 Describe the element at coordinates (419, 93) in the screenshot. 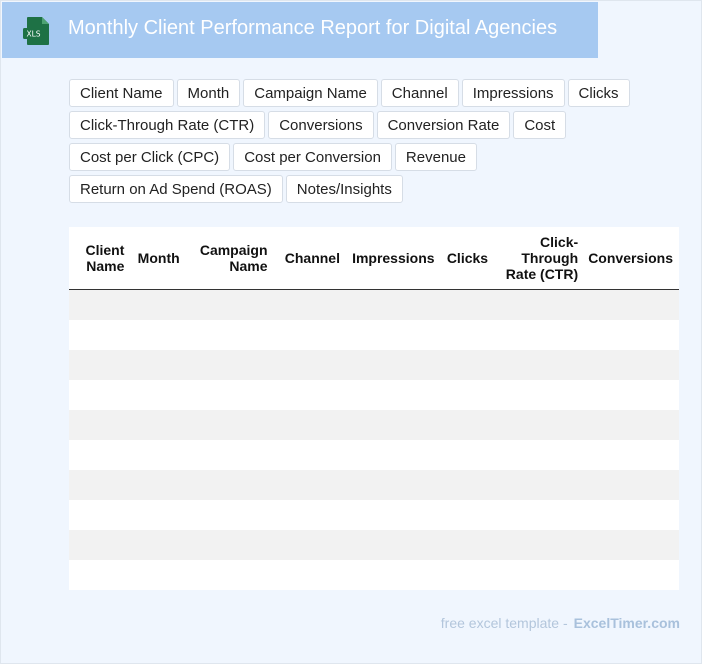

I see `column-chip: Channel` at that location.